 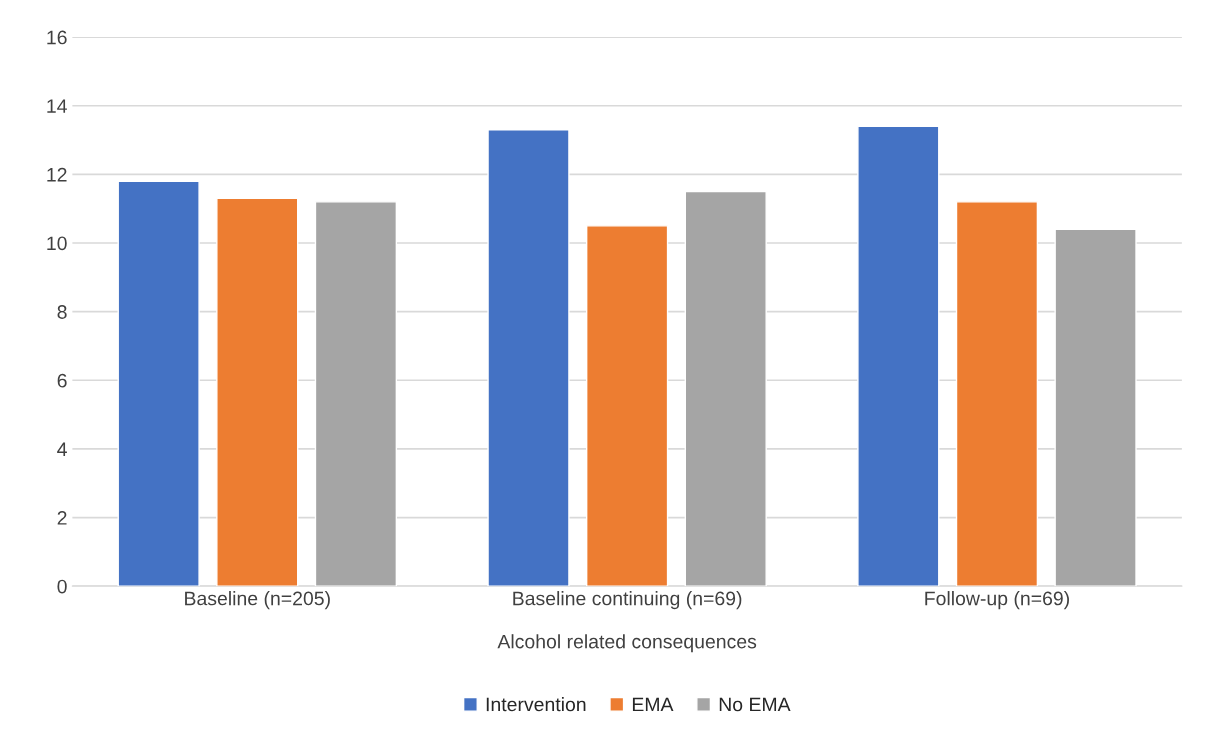 What do you see at coordinates (57, 174) in the screenshot?
I see `y-tick-label: 12` at bounding box center [57, 174].